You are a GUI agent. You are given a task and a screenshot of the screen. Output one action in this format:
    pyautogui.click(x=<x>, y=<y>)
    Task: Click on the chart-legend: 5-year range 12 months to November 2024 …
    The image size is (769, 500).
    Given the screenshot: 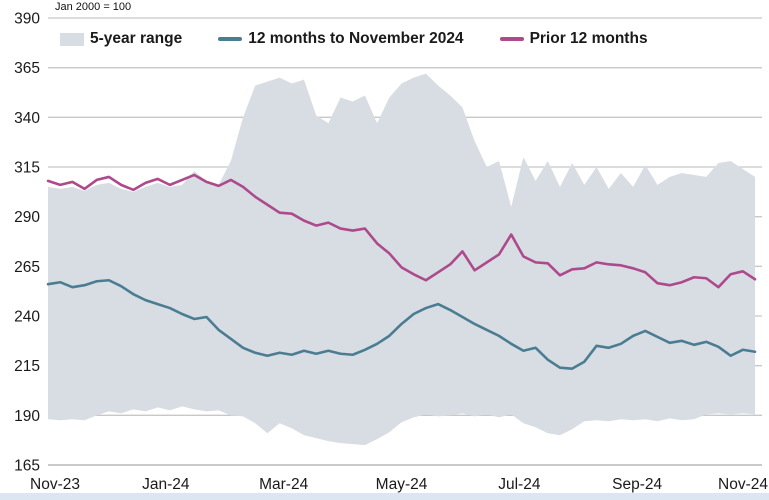 What is the action you would take?
    pyautogui.click(x=354, y=39)
    